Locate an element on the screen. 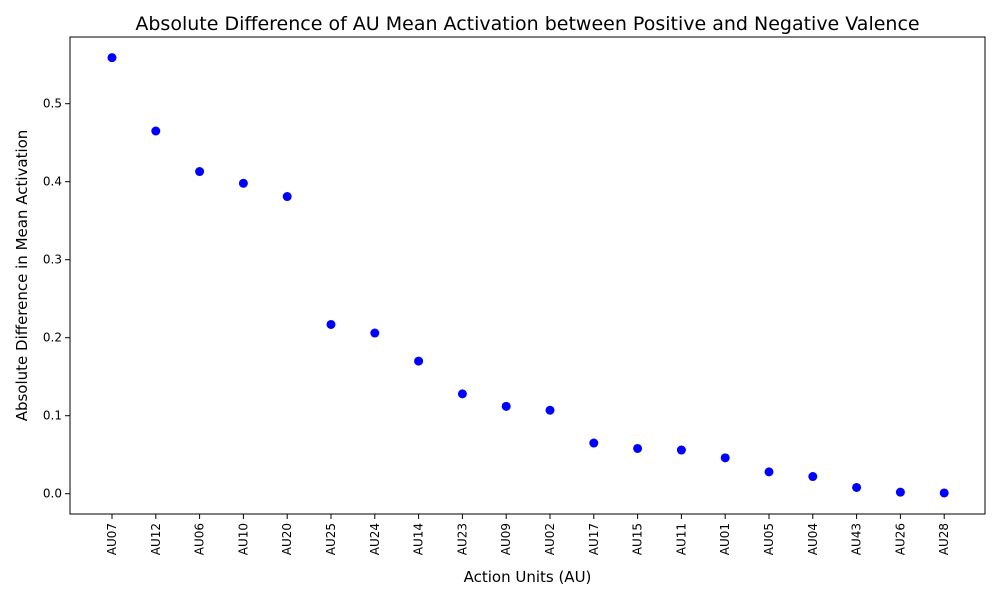 This screenshot has width=1000, height=600. x-tick-label: AU04 is located at coordinates (813, 539).